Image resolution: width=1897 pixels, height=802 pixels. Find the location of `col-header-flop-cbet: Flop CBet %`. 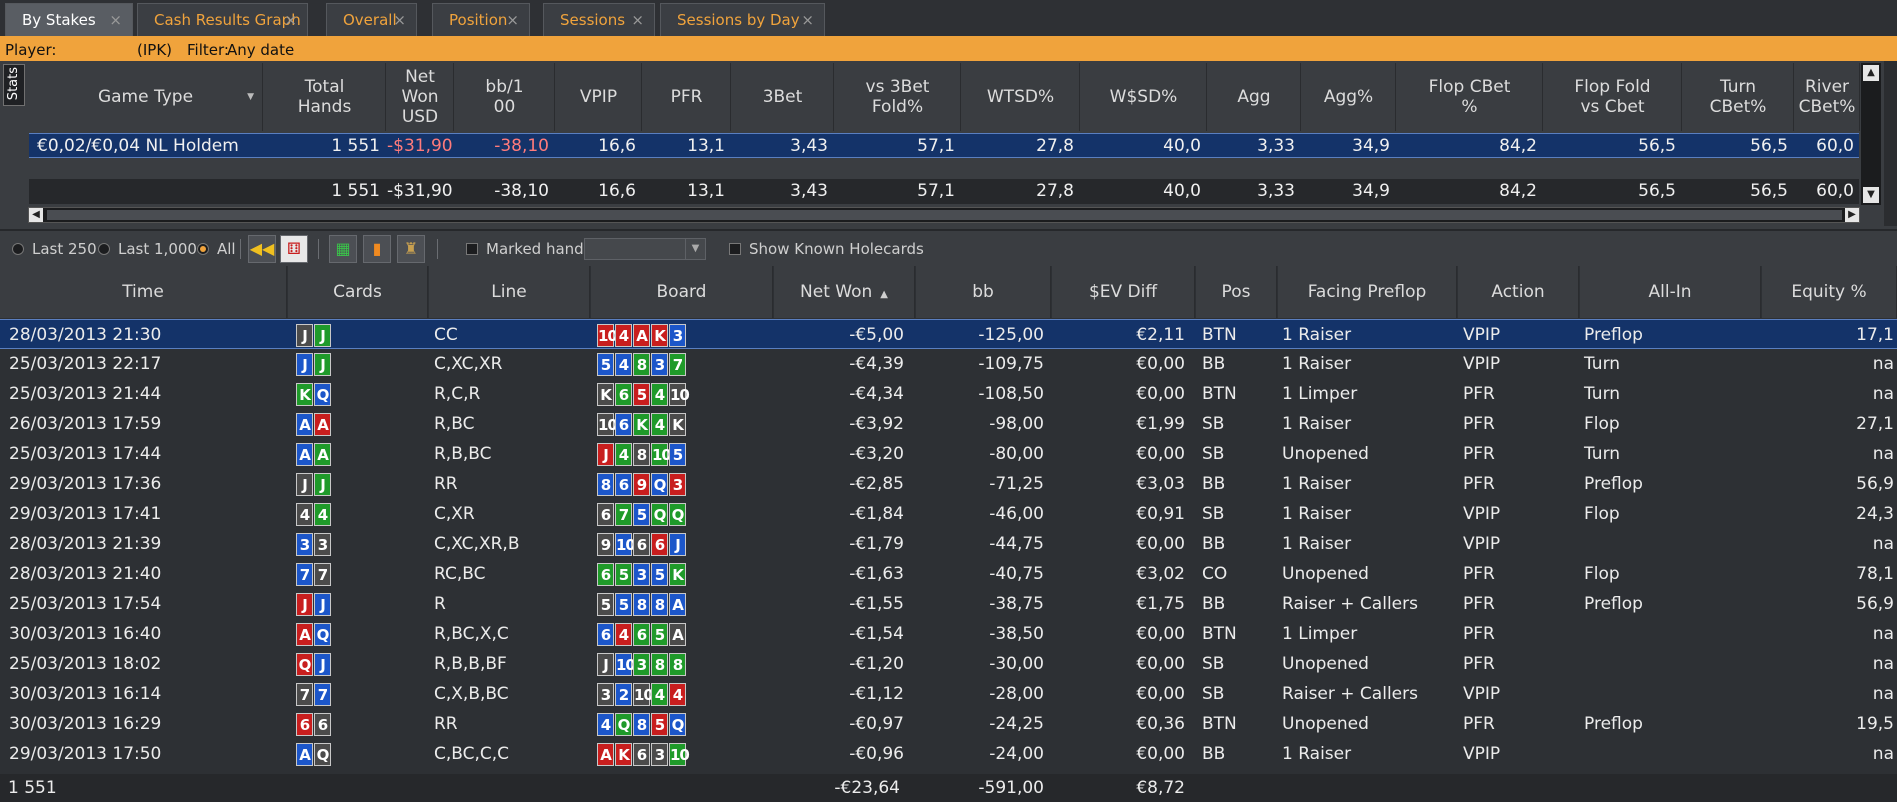

col-header-flop-cbet: Flop CBet % is located at coordinates (1470, 97).